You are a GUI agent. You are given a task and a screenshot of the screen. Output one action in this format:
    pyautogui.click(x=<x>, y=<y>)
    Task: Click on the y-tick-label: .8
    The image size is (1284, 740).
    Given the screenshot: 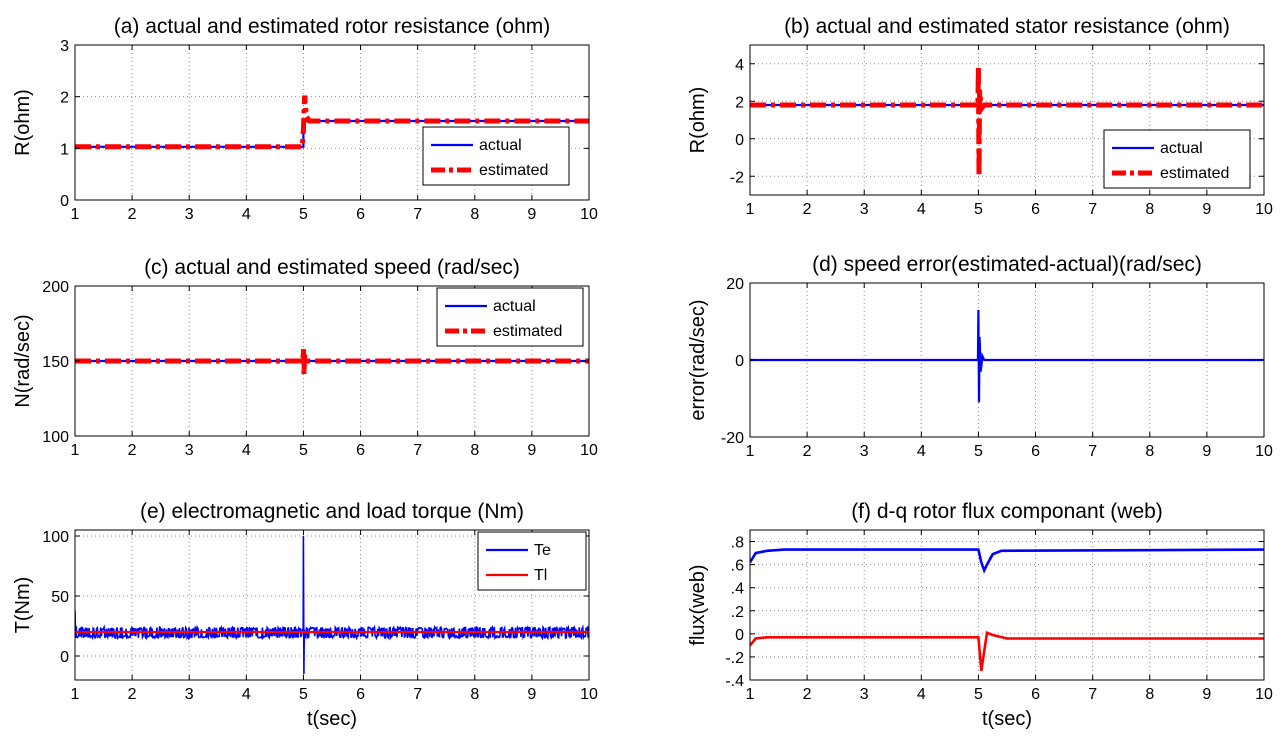 What is the action you would take?
    pyautogui.click(x=737, y=543)
    